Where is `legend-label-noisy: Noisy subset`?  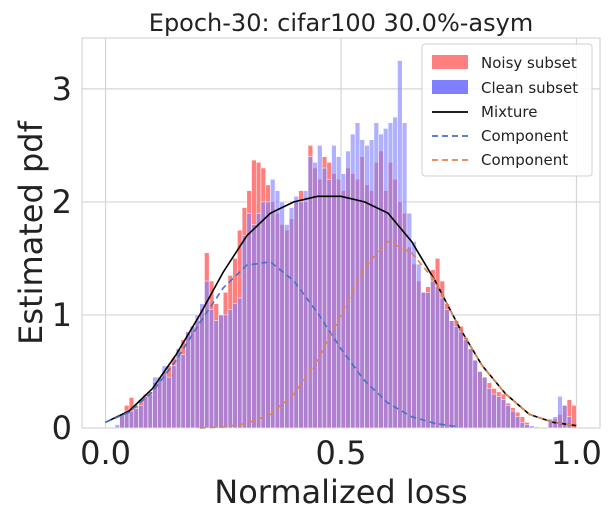
legend-label-noisy: Noisy subset is located at coordinates (529, 63).